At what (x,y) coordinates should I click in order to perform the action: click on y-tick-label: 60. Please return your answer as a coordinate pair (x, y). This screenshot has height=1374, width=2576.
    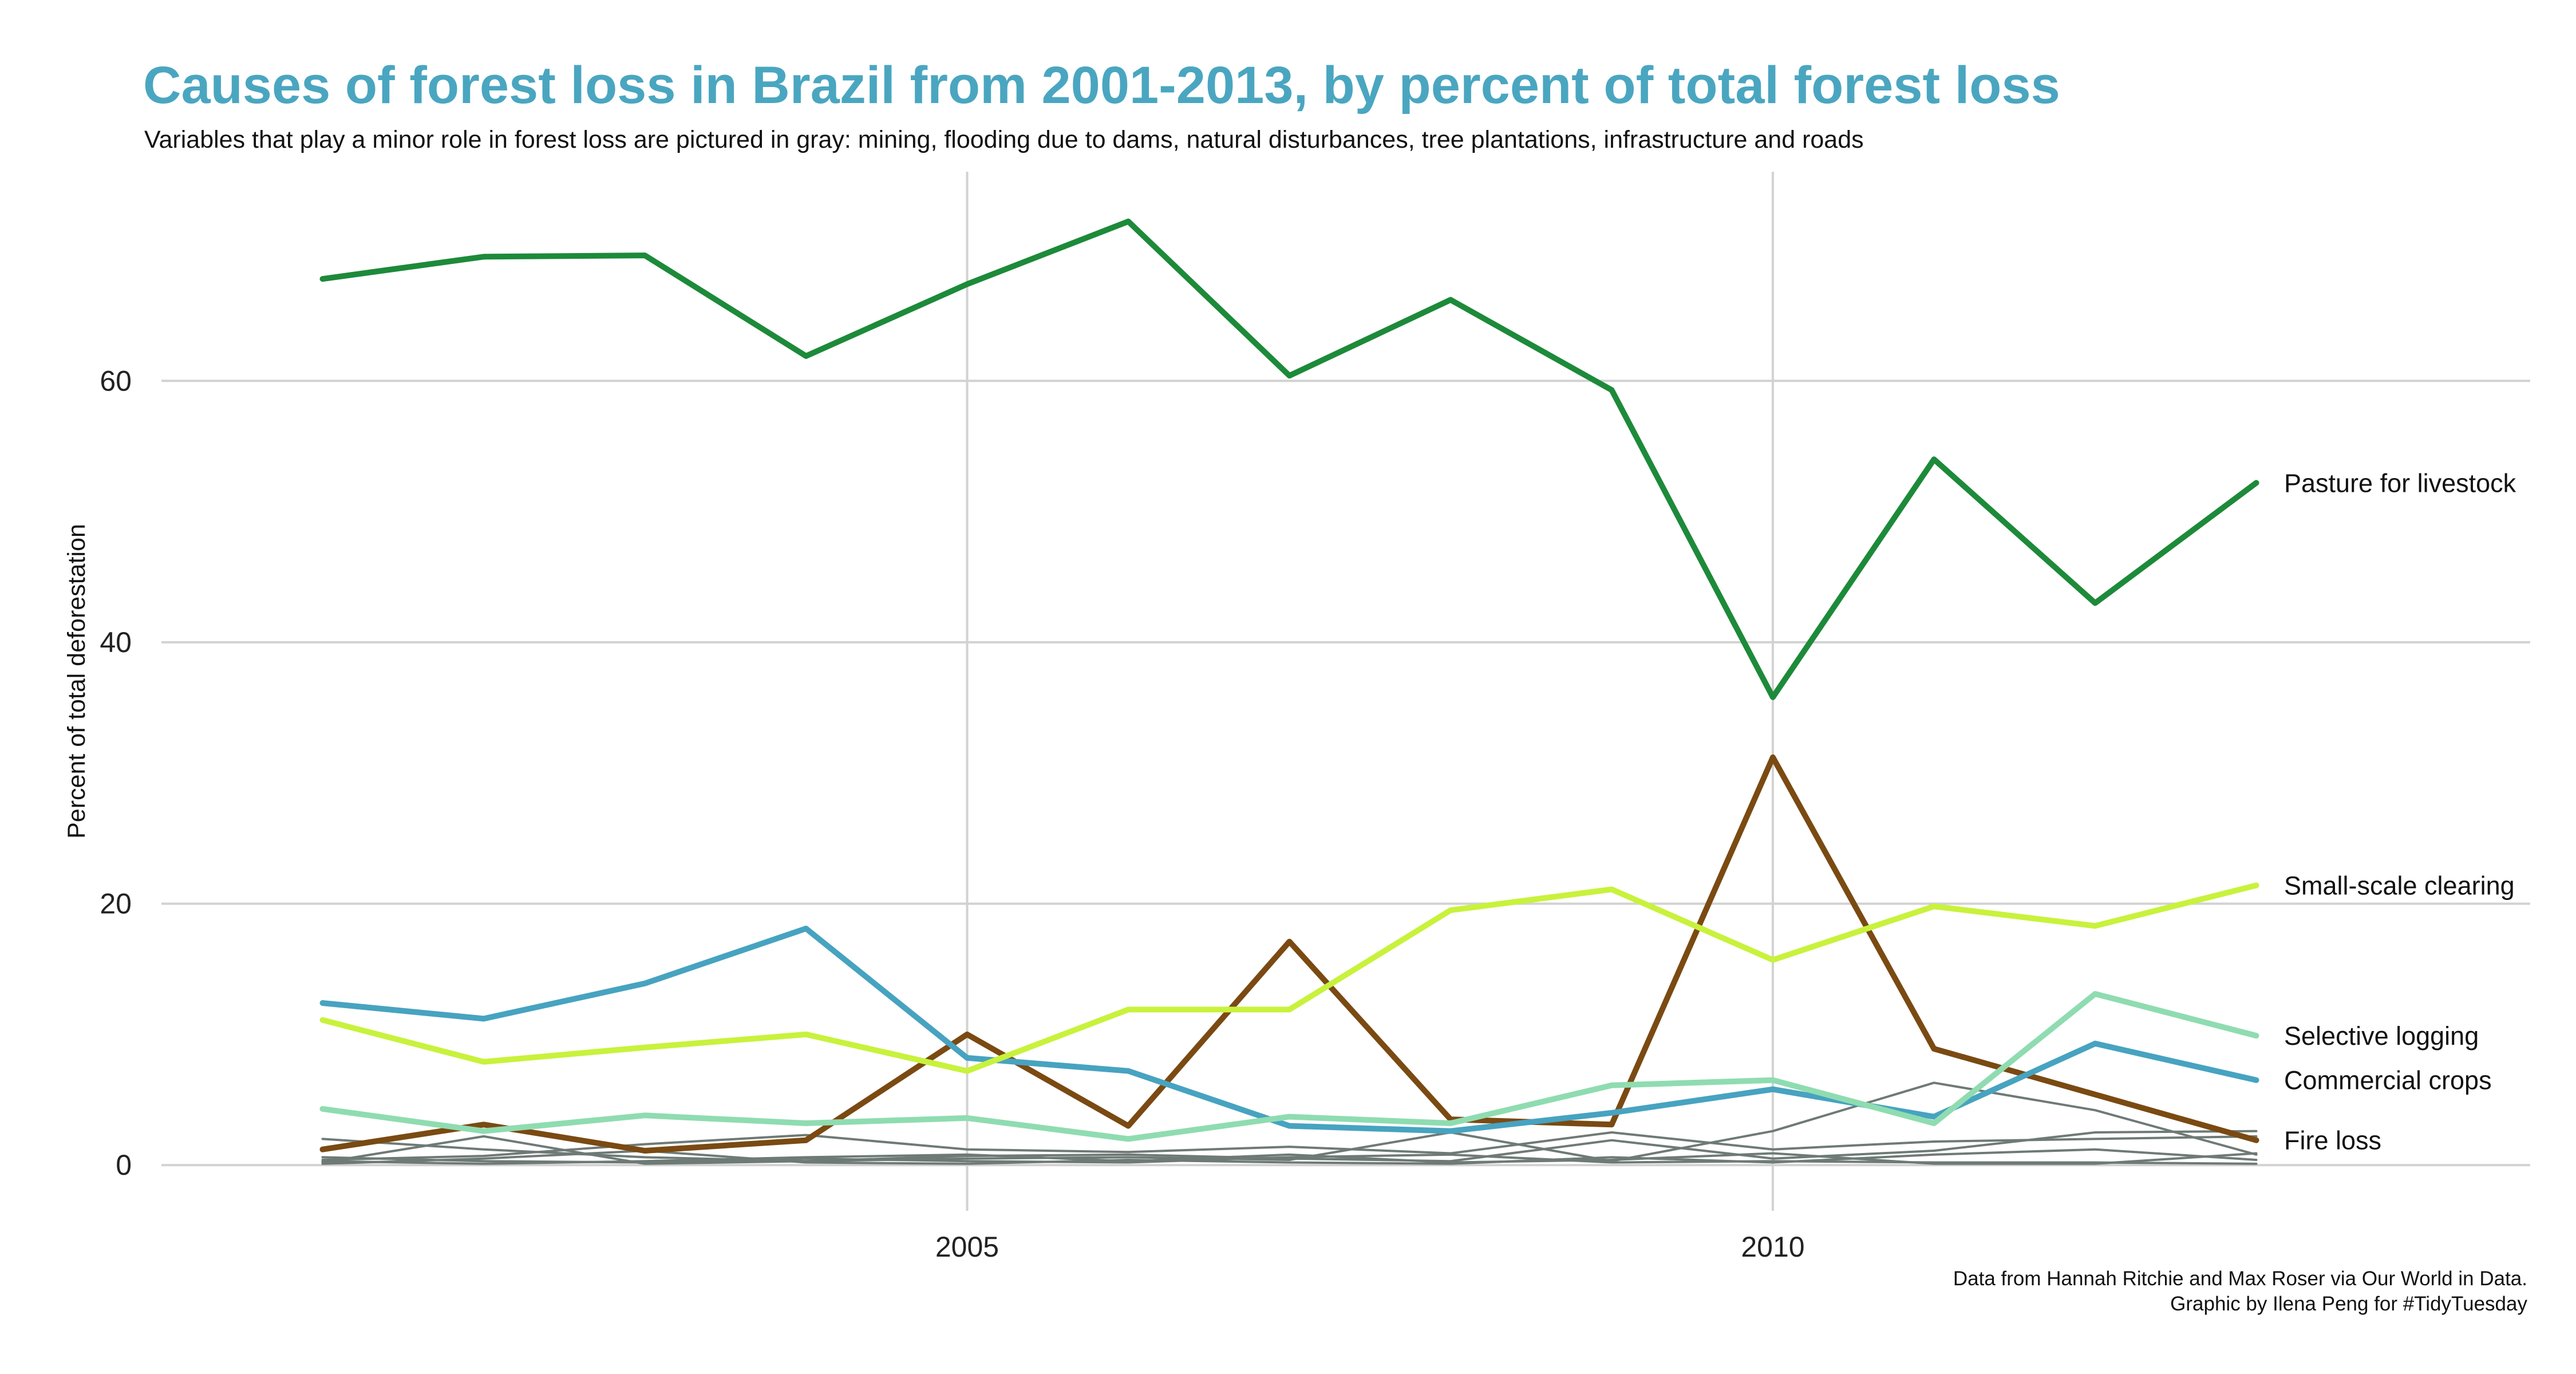
    Looking at the image, I should click on (116, 381).